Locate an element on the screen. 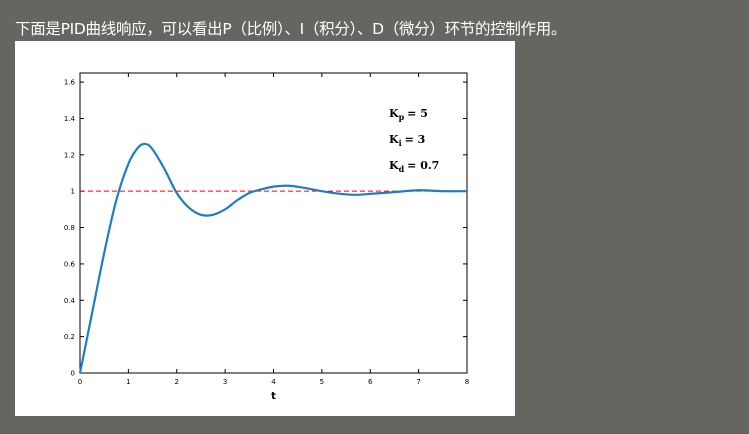  y-tick-label: 1.2 is located at coordinates (69, 155).